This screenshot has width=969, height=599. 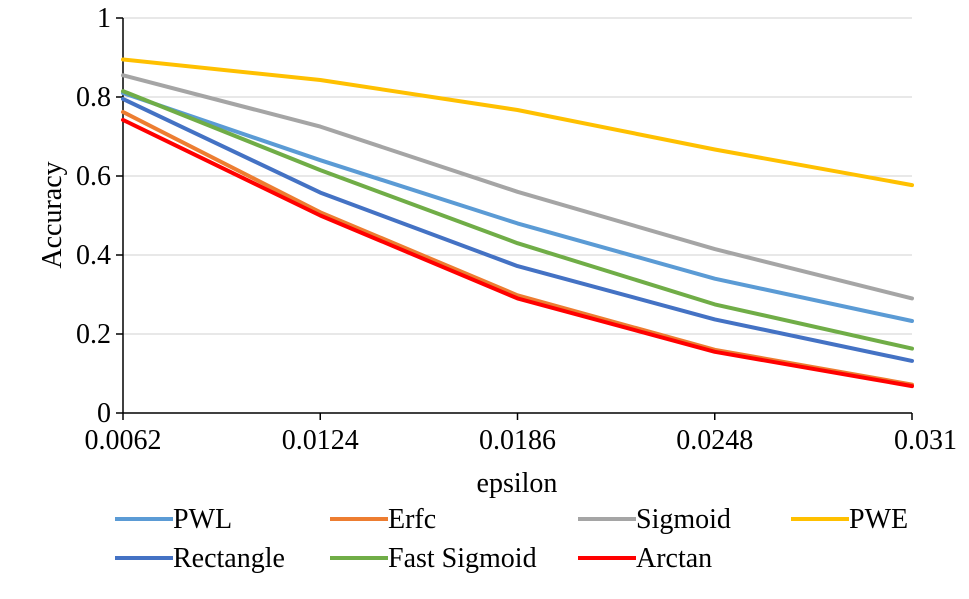 What do you see at coordinates (878, 519) in the screenshot?
I see `legend-label-pwe: PWE` at bounding box center [878, 519].